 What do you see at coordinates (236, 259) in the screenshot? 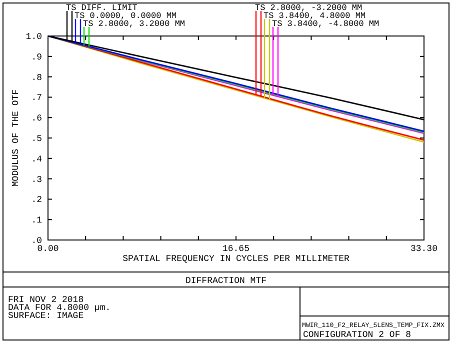
I see `x-axis-title: SPATIAL FREQUENCY IN CYCLES PER MILLIMETER` at bounding box center [236, 259].